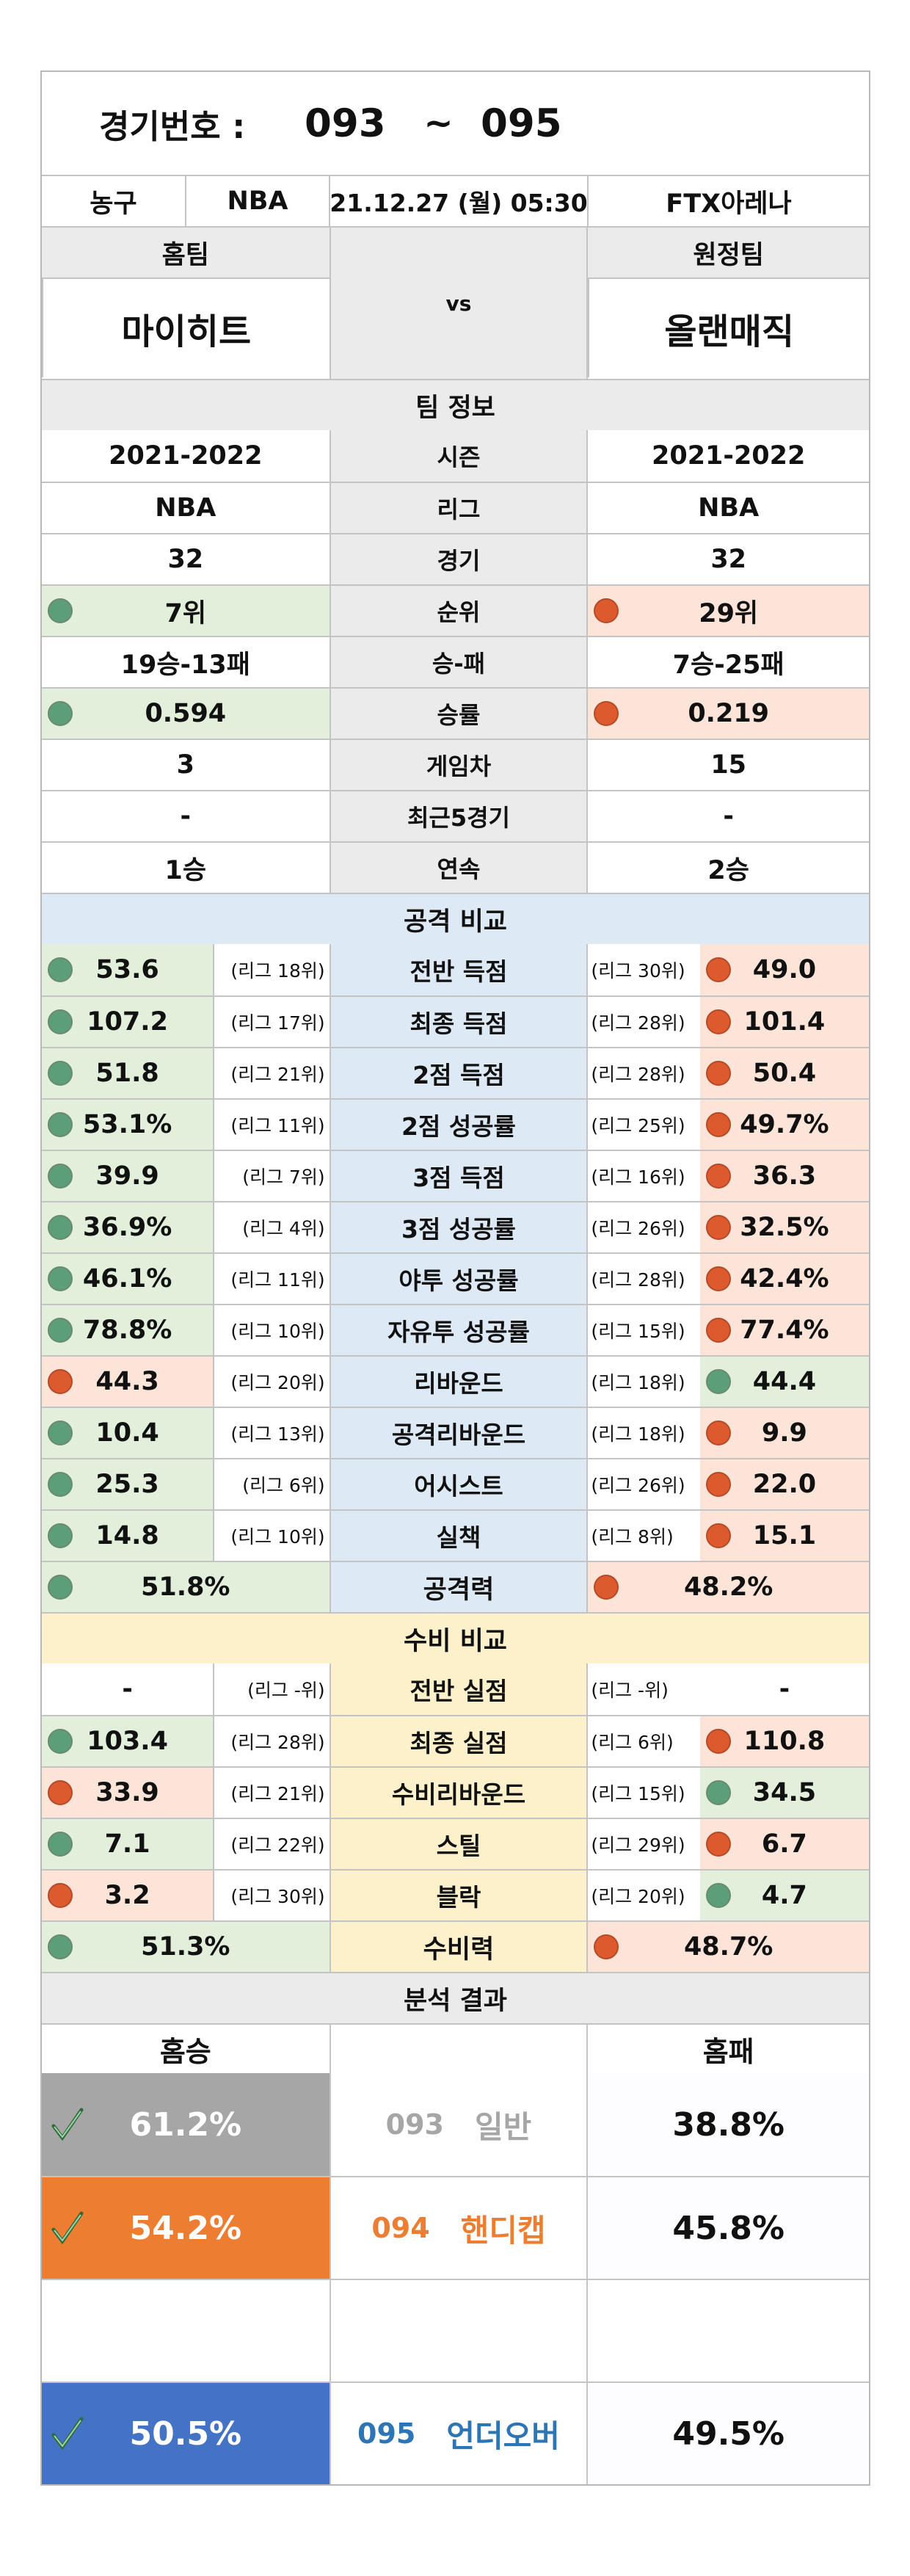 This screenshot has width=910, height=2576. I want to click on value-text: 25.3, so click(127, 1485).